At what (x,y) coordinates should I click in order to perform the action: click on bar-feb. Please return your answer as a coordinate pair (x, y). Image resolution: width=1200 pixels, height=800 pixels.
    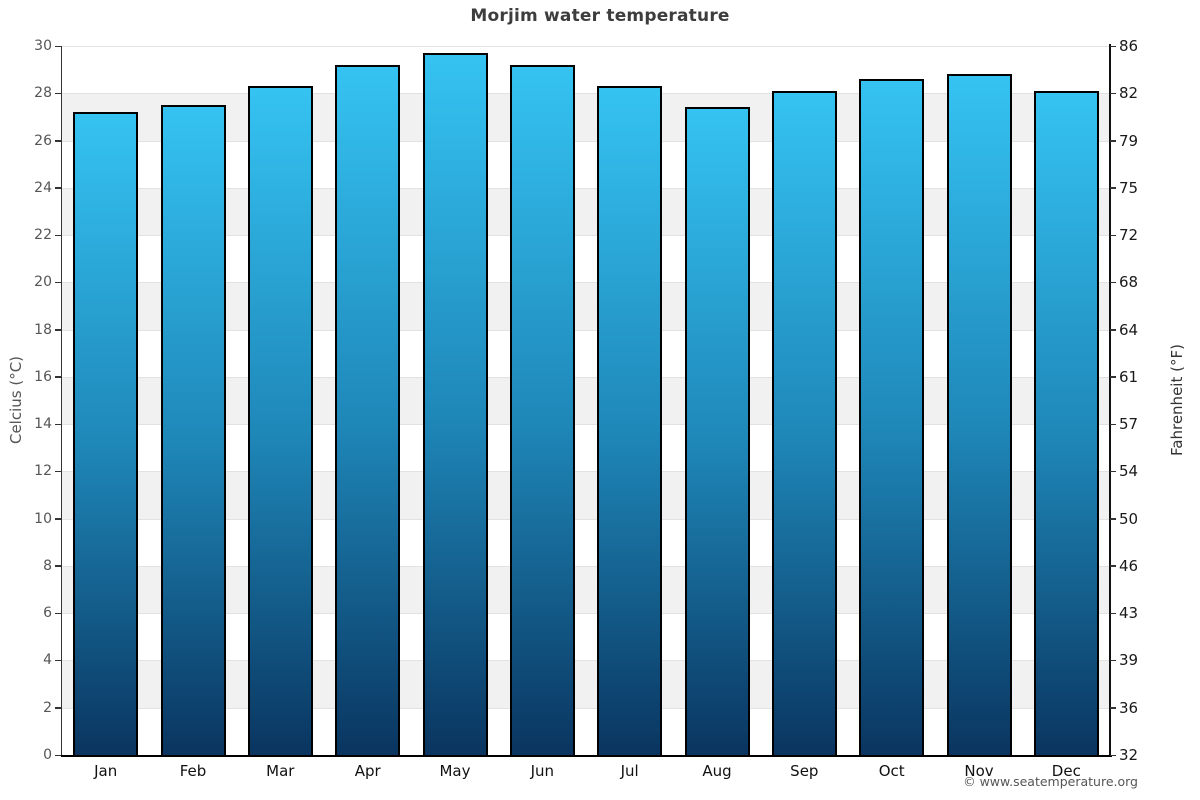
    Looking at the image, I should click on (193, 430).